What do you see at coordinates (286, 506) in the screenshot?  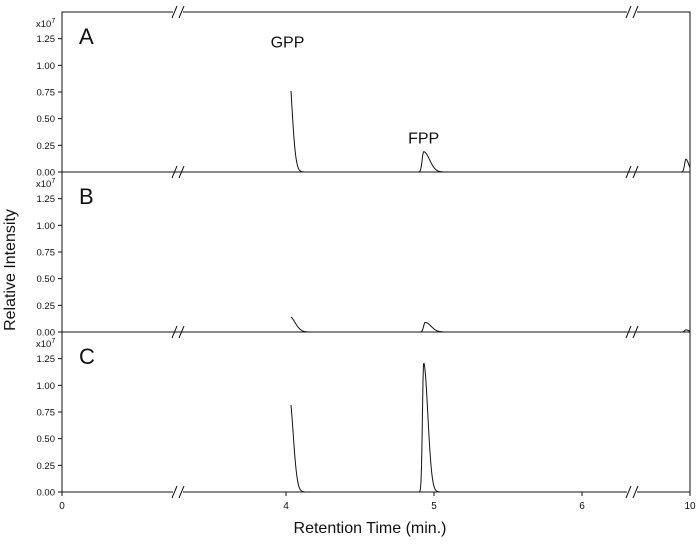 I see `x-tick-label: 4` at bounding box center [286, 506].